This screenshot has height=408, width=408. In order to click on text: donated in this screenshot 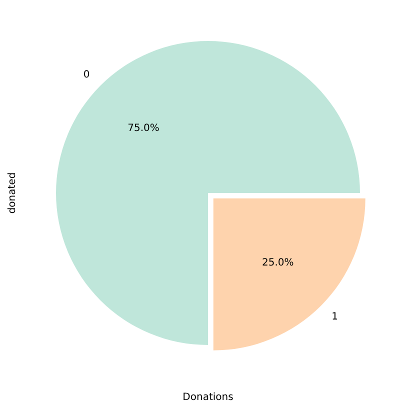, I will do `click(12, 193)`.